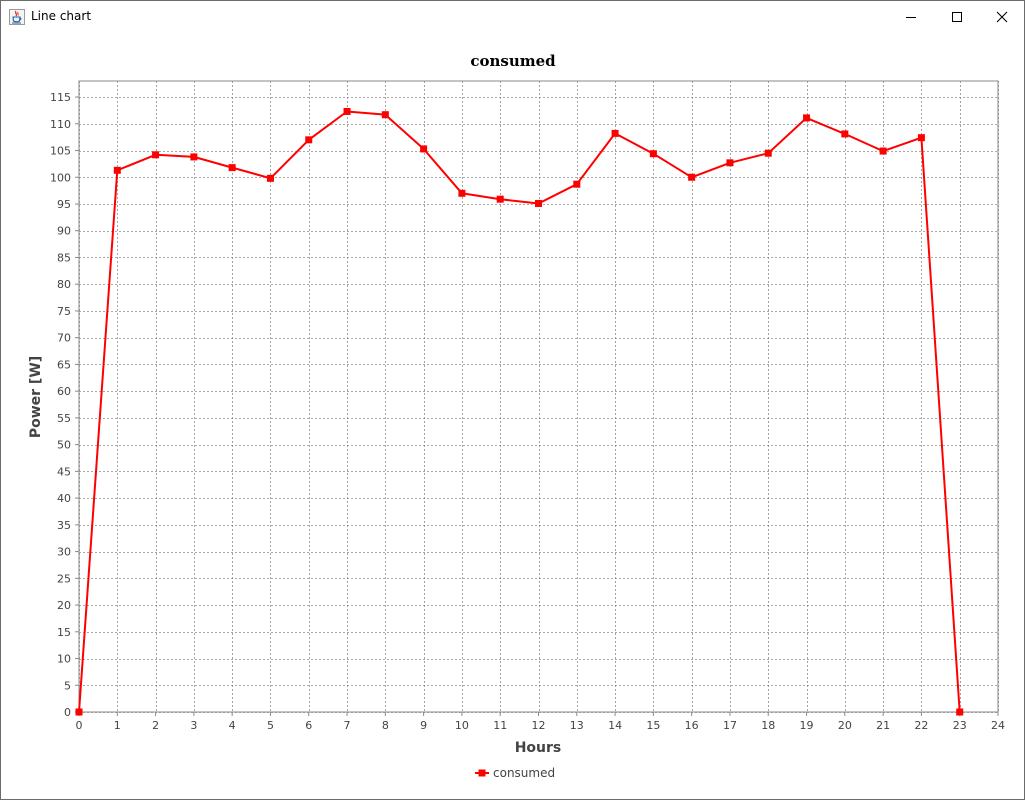 The image size is (1025, 803). What do you see at coordinates (64, 578) in the screenshot?
I see `y-tick-label: 25` at bounding box center [64, 578].